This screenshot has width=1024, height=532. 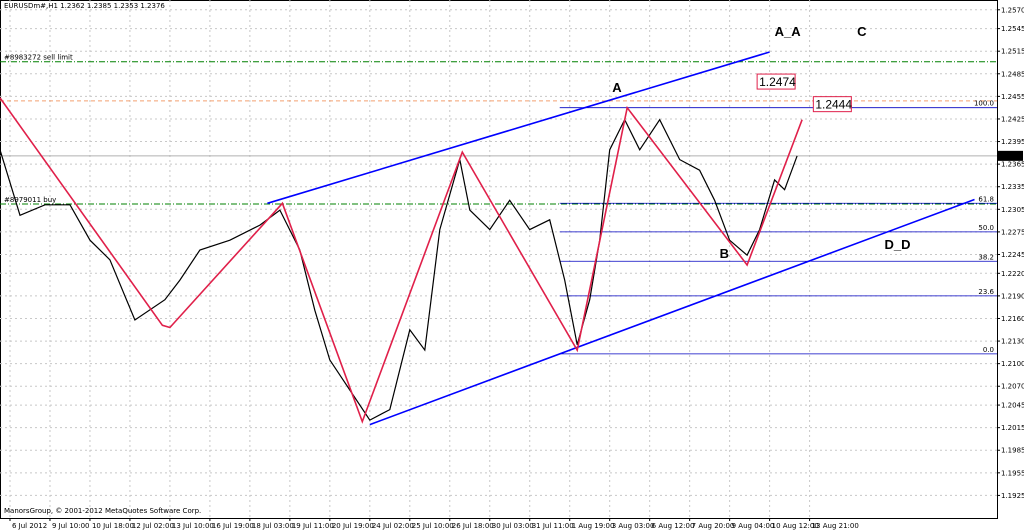 What do you see at coordinates (1012, 232) in the screenshot?
I see `y-tick-label: 1.2275` at bounding box center [1012, 232].